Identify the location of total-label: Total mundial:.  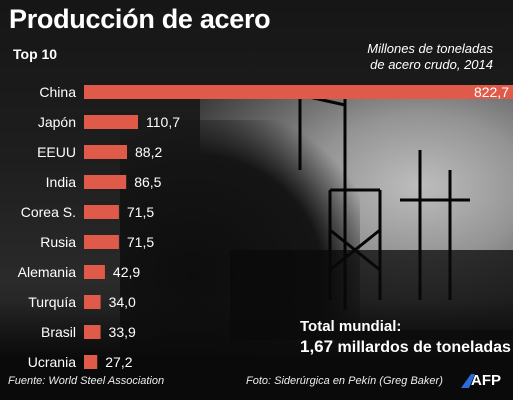
(351, 326).